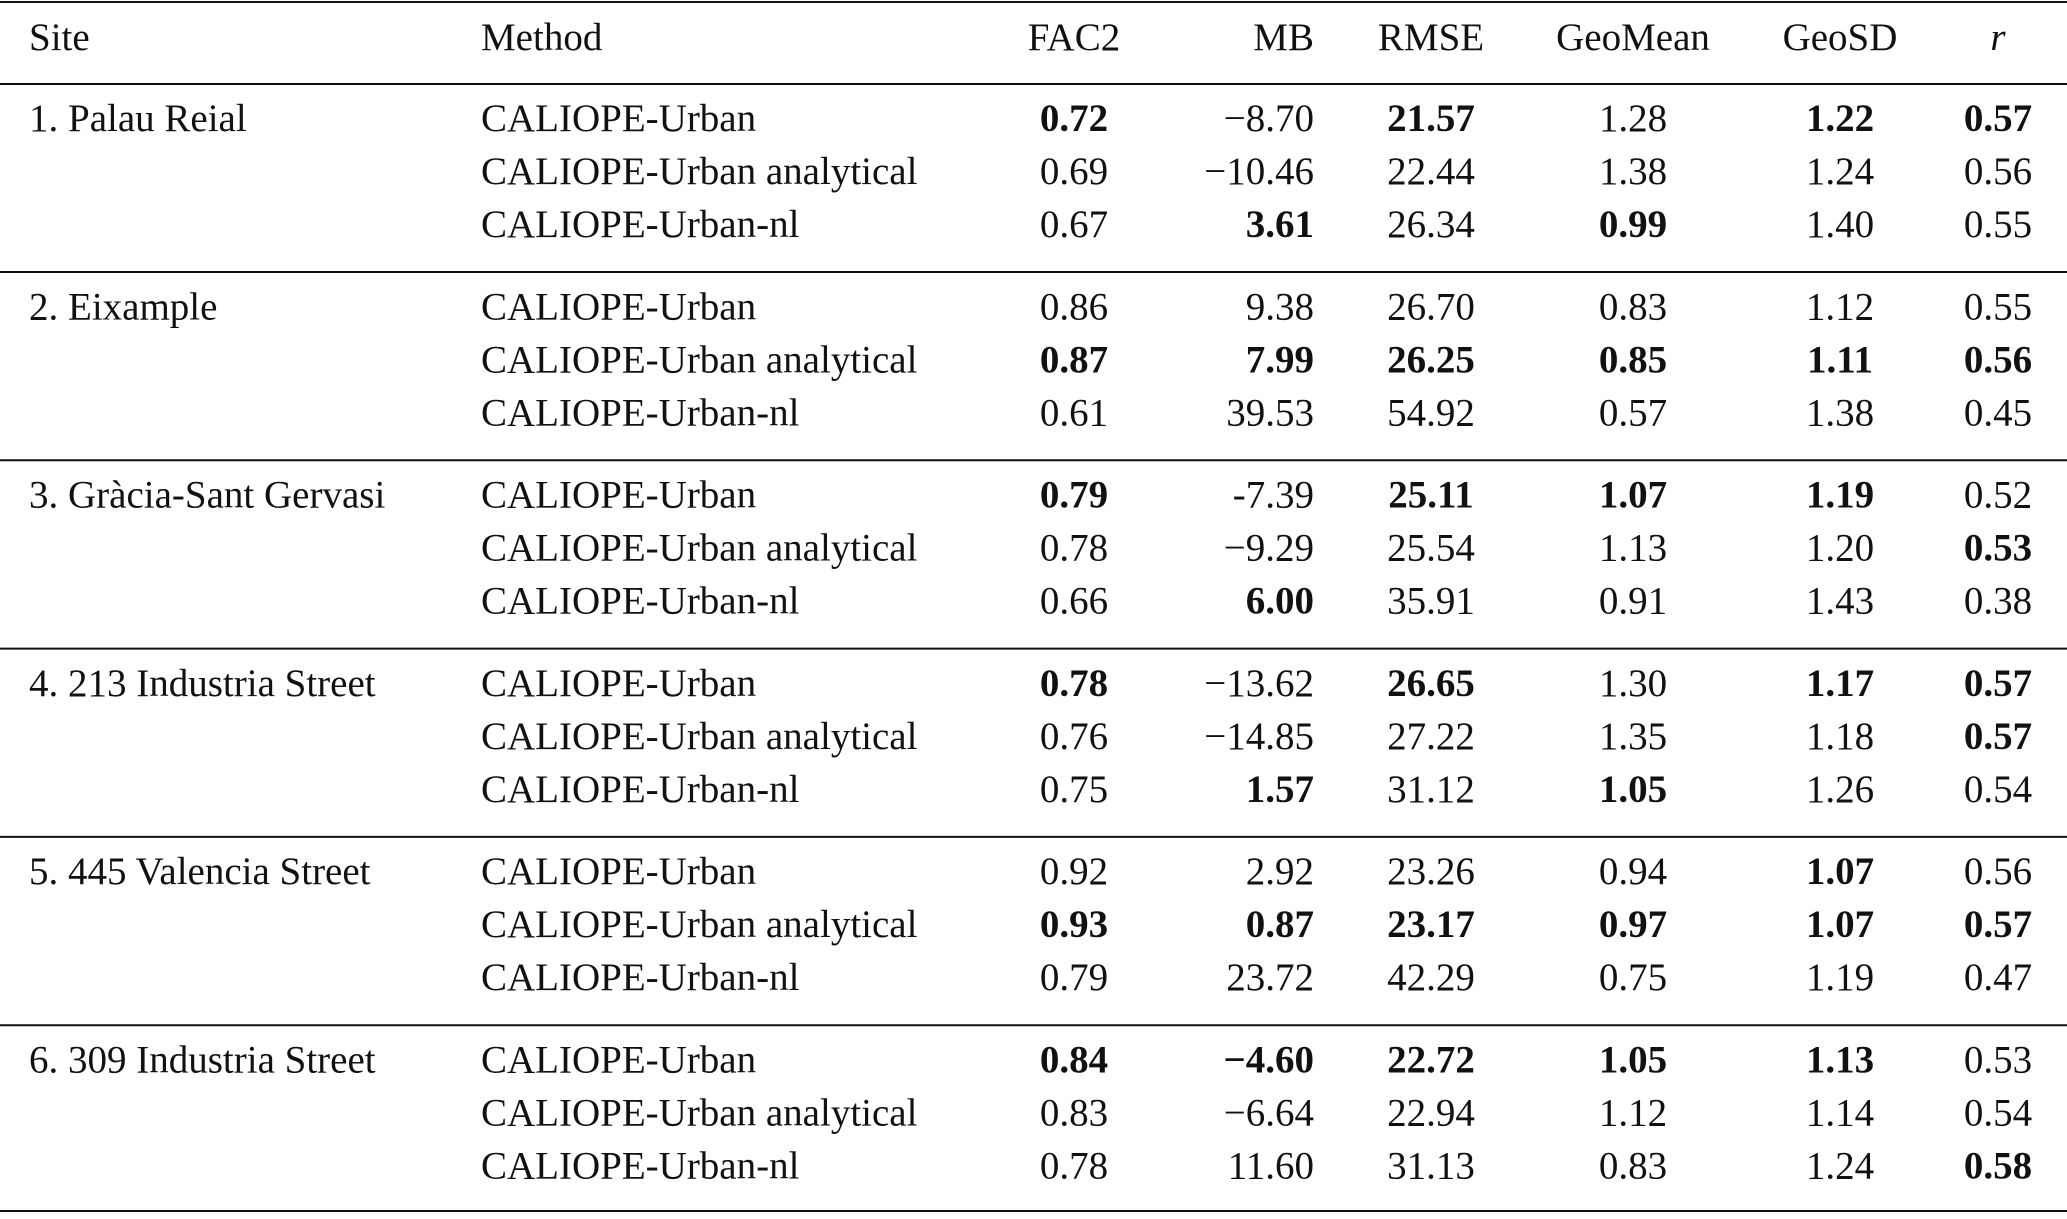 The height and width of the screenshot is (1219, 2067). I want to click on cell-value: 39.53, so click(1270, 412).